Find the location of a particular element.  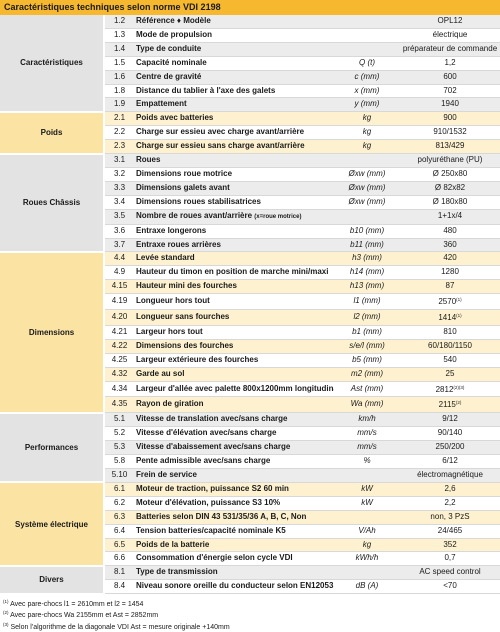

group-label: Dimensions is located at coordinates (52, 332).